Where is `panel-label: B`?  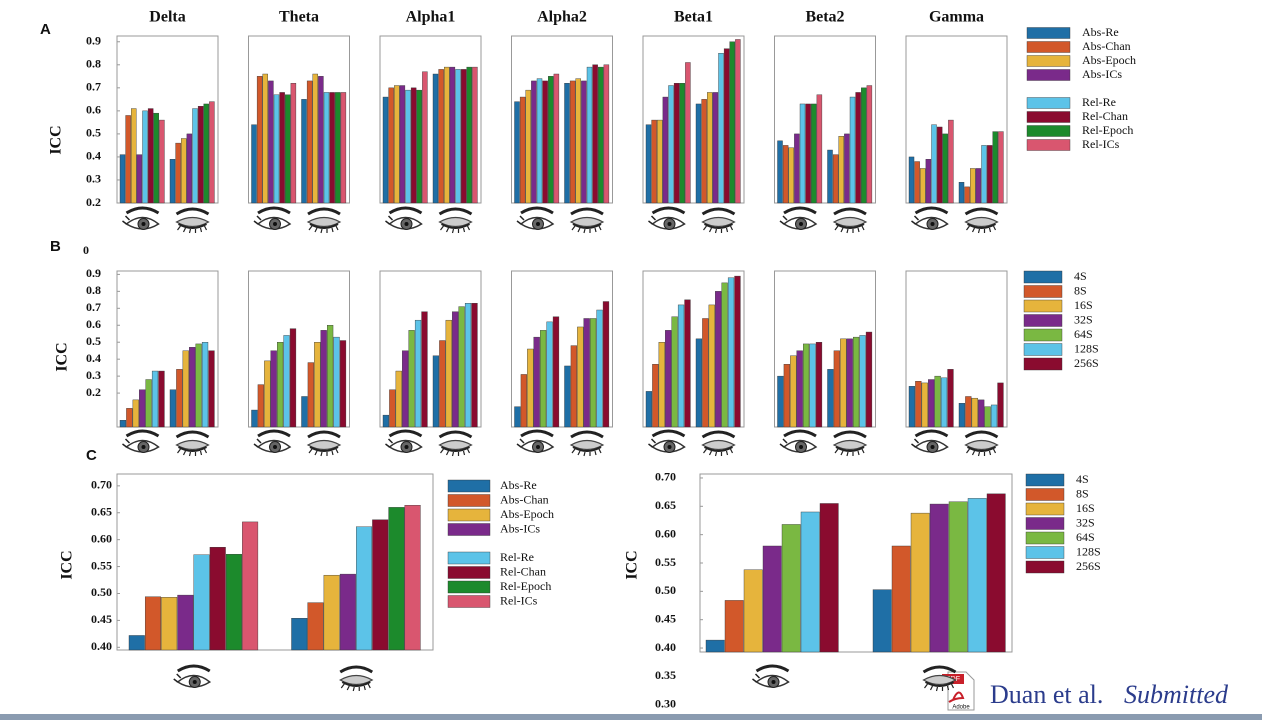
panel-label: B is located at coordinates (55, 246).